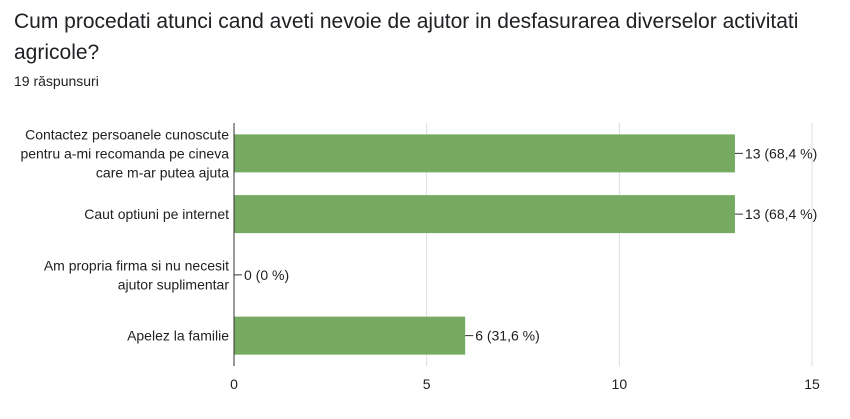 The width and height of the screenshot is (850, 419). Describe the element at coordinates (507, 336) in the screenshot. I see `data-label: 6 (31,6 %)` at that location.